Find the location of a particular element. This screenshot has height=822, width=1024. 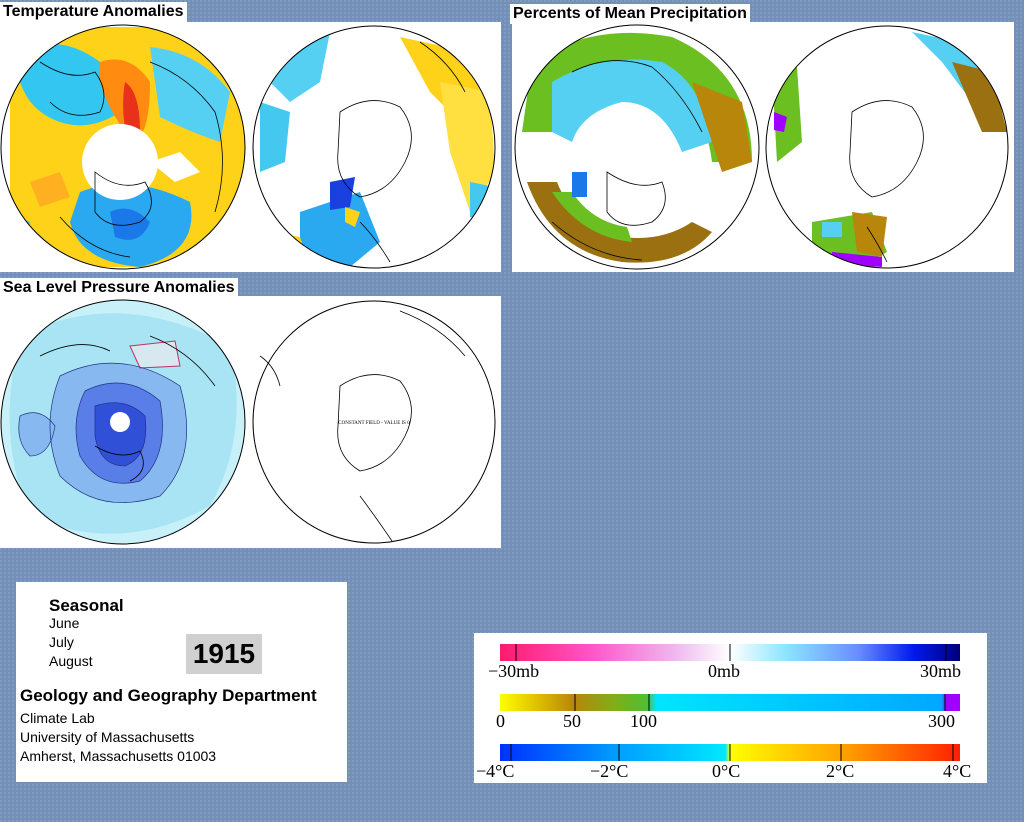

slp-maps: CONSTANT FIELD - VALUE IS 0 is located at coordinates (248, 422).